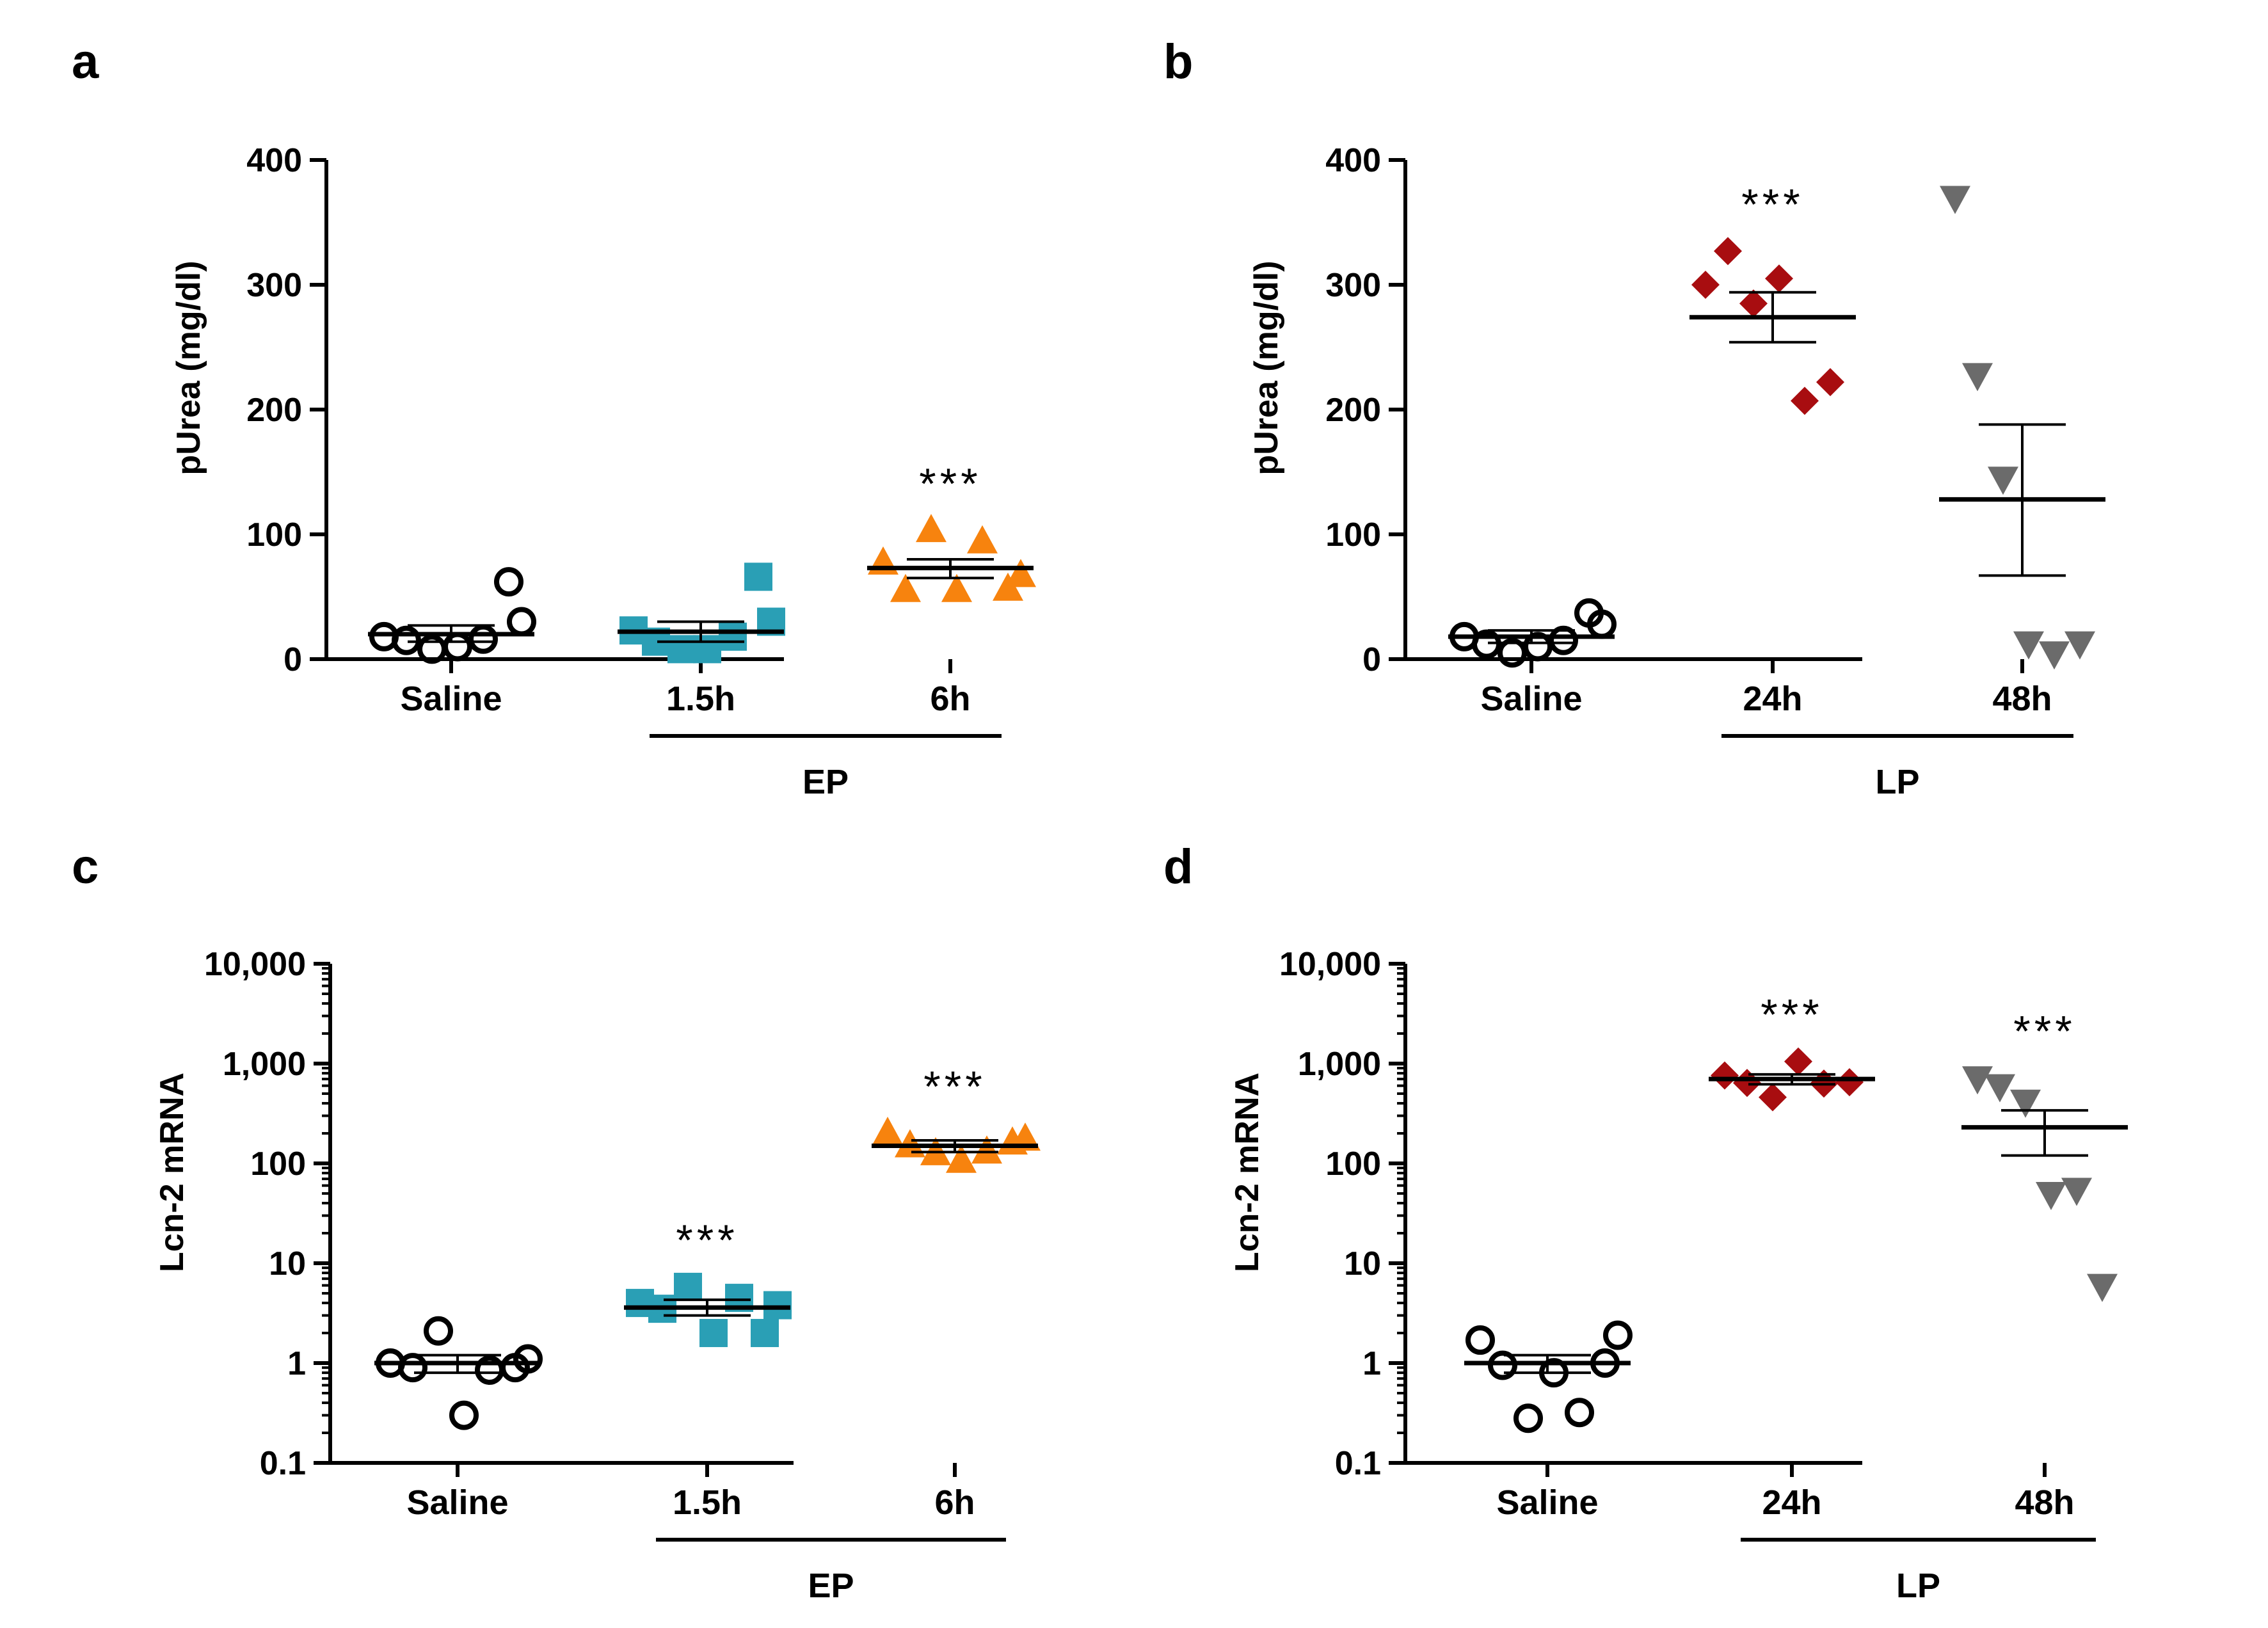 This screenshot has height=1628, width=2268. Describe the element at coordinates (2022, 699) in the screenshot. I see `x-tick-label: 48h` at that location.